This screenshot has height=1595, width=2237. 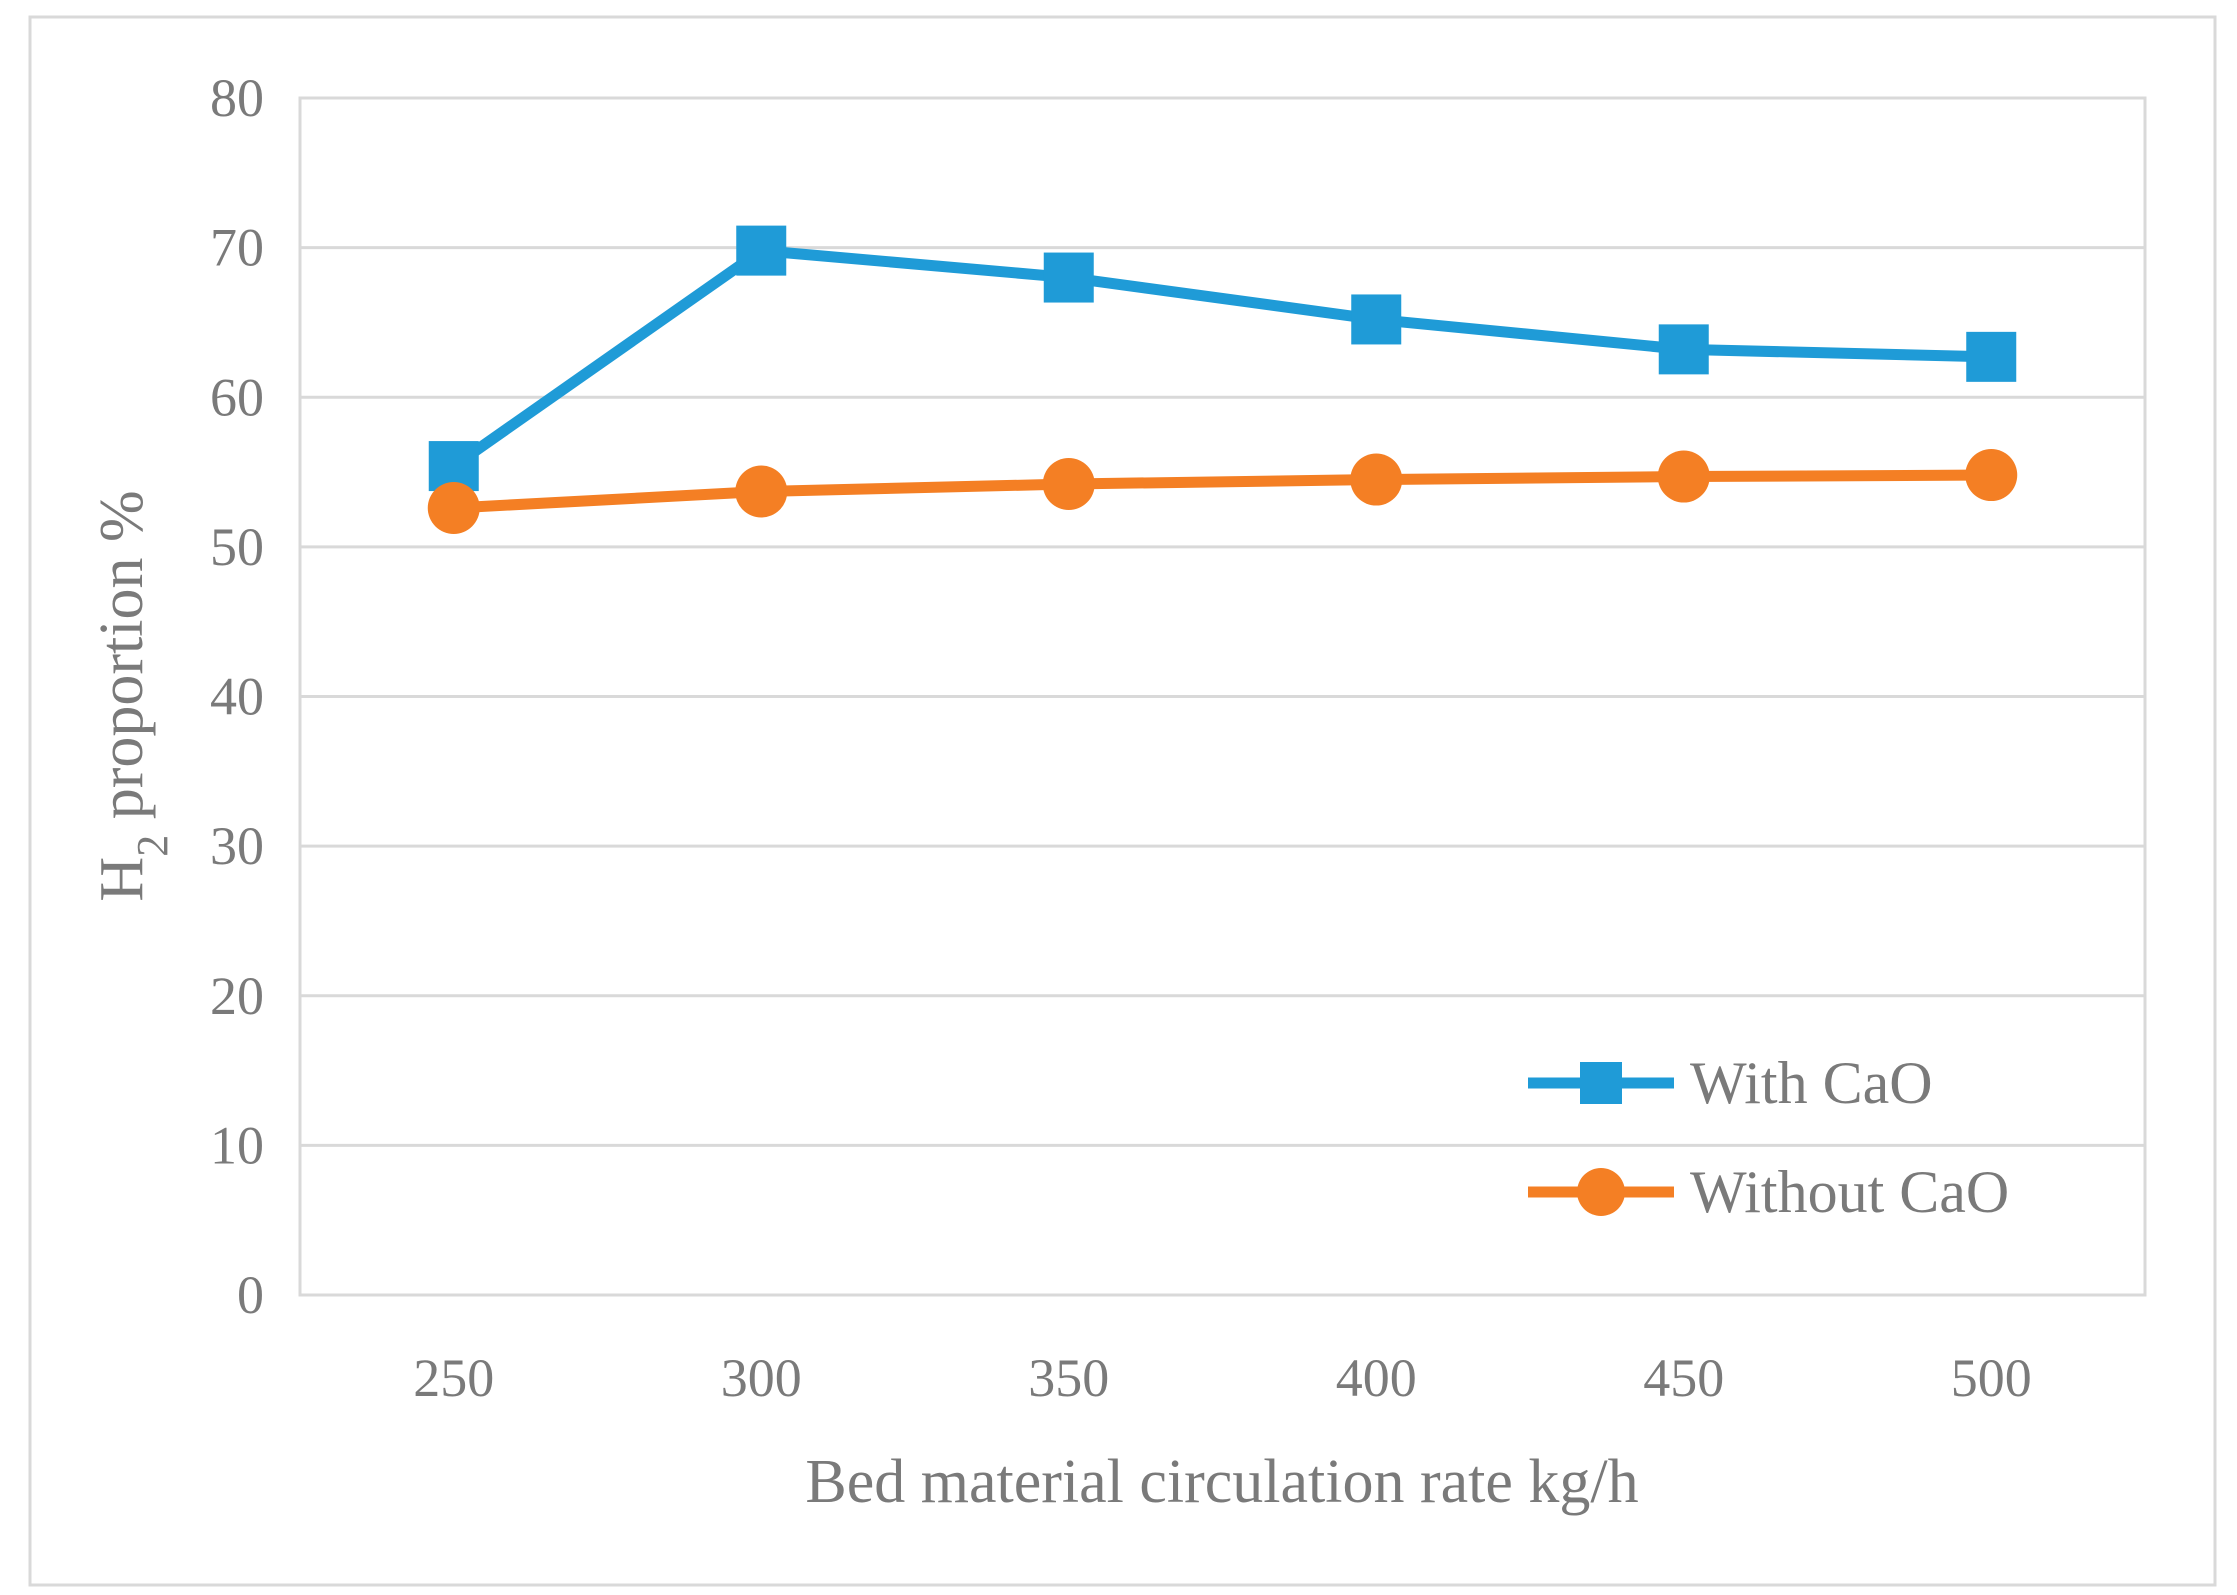 What do you see at coordinates (761, 1378) in the screenshot?
I see `x-tick-label: 300` at bounding box center [761, 1378].